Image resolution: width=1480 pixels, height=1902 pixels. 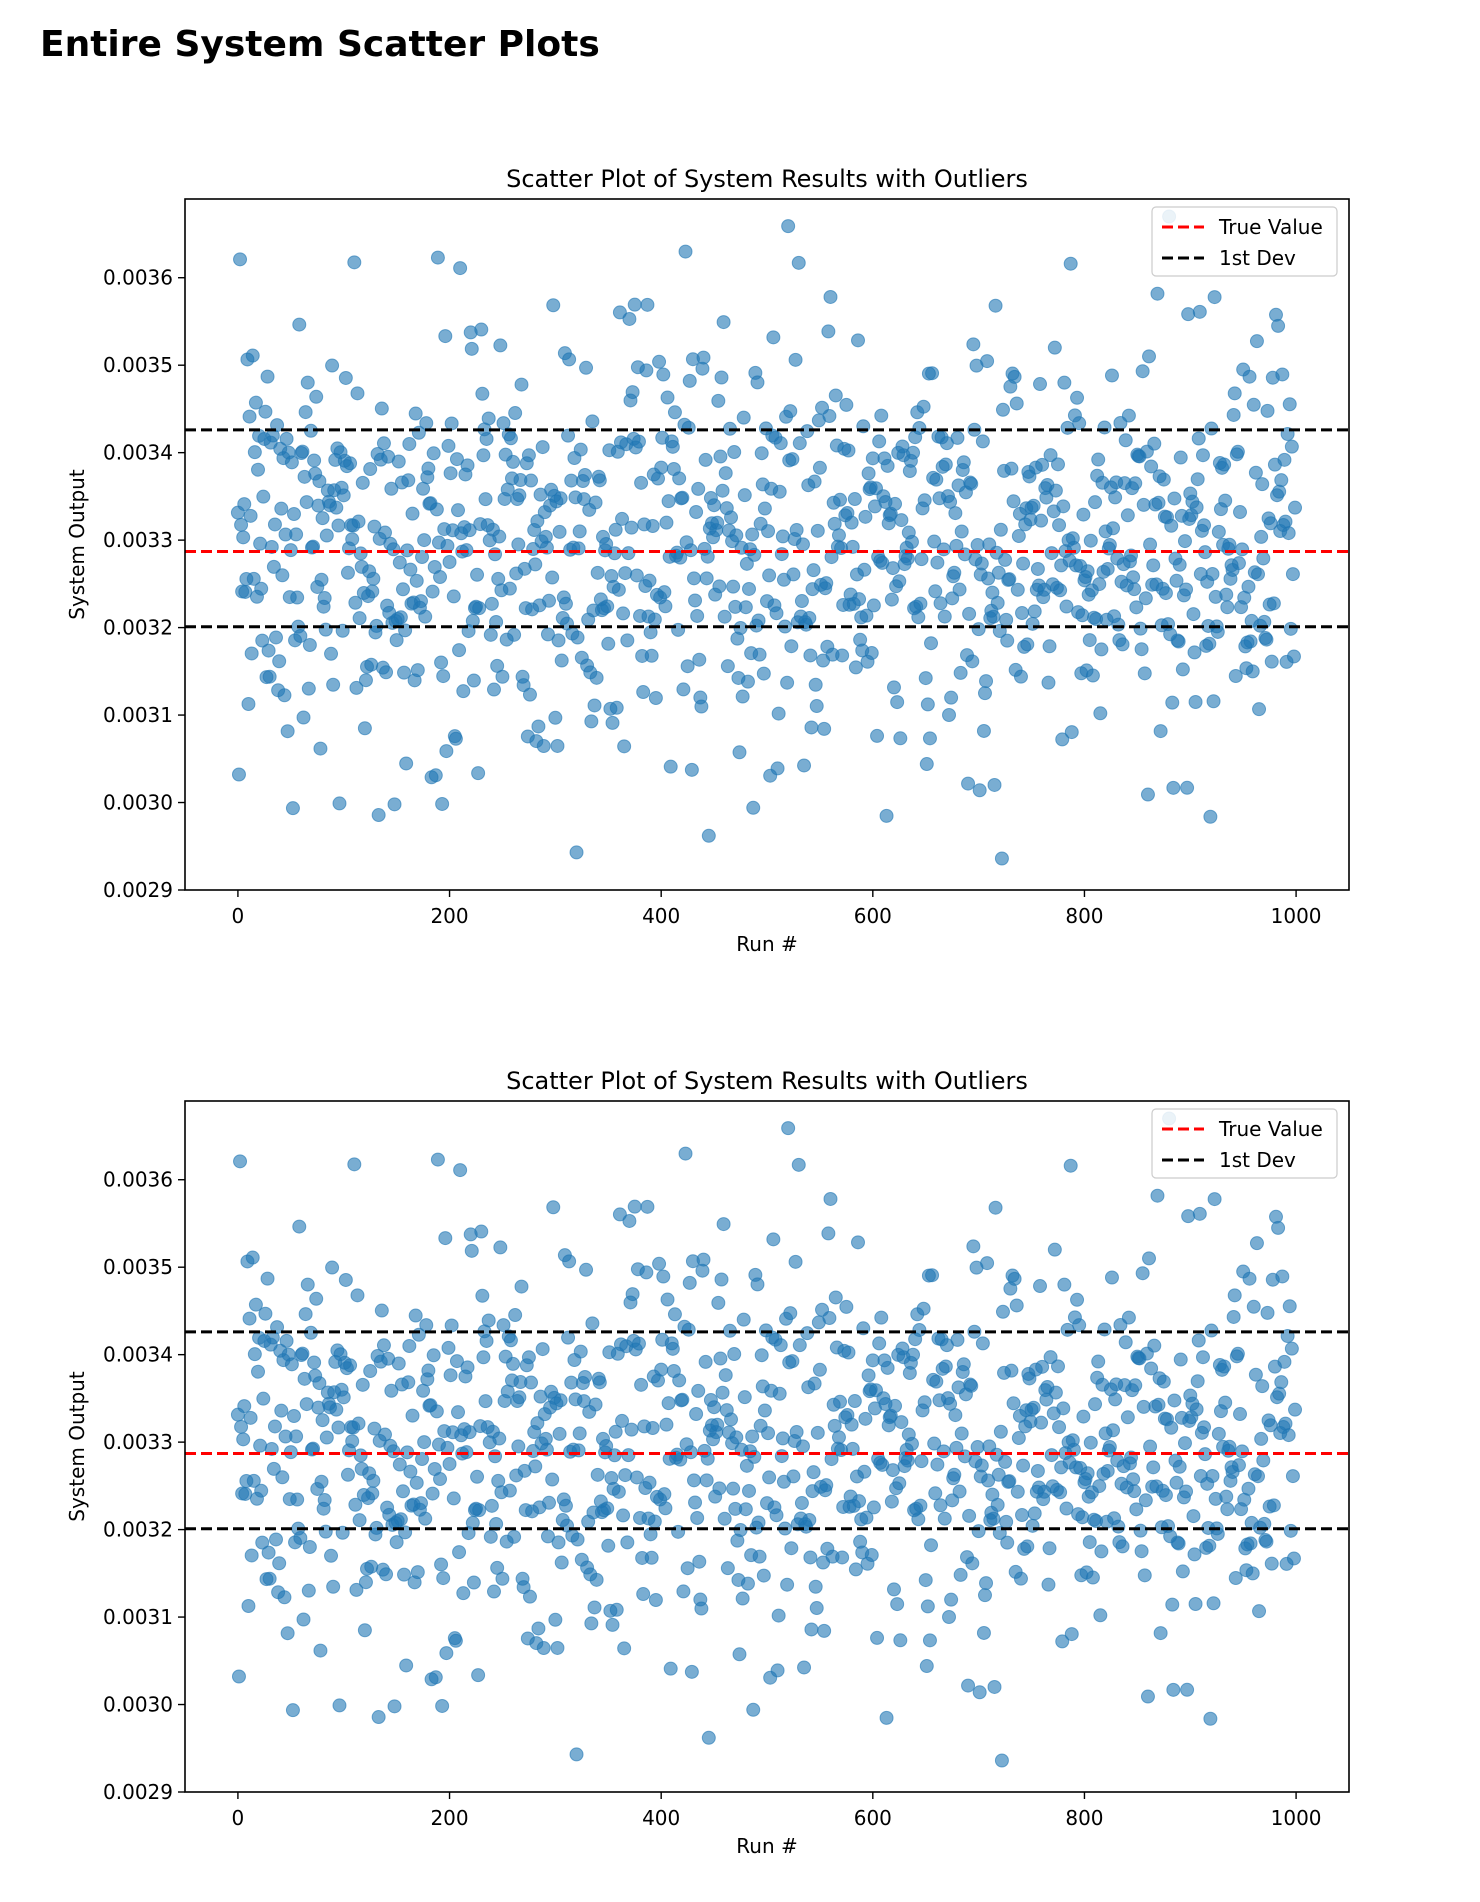 What do you see at coordinates (661, 1818) in the screenshot?
I see `x-tick-label: 400` at bounding box center [661, 1818].